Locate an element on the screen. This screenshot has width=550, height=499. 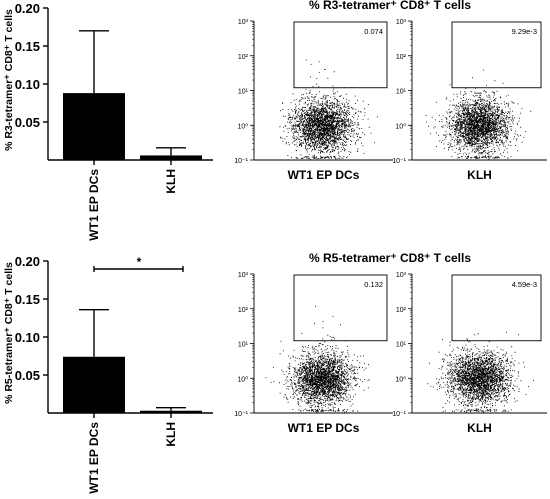
flow-gate-value: 0.074 is located at coordinates (373, 31).